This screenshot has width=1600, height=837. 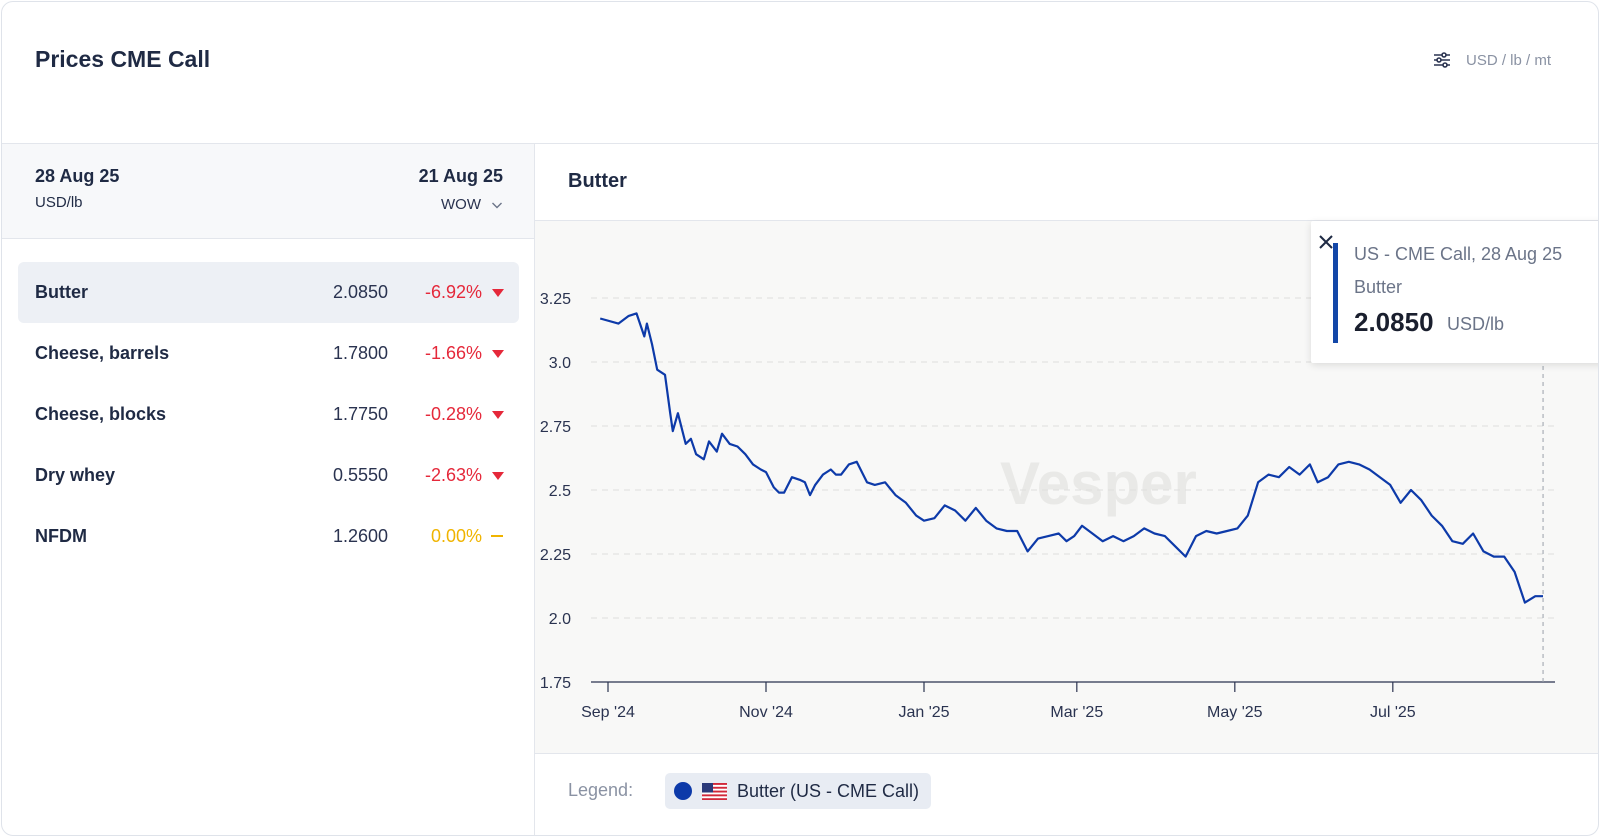 What do you see at coordinates (101, 414) in the screenshot?
I see `product-name: Cheese, blocks` at bounding box center [101, 414].